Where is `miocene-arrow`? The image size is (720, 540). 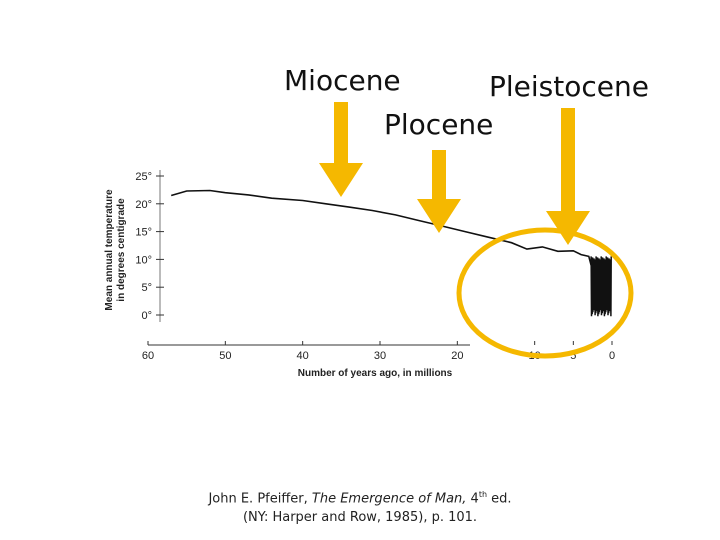 miocene-arrow is located at coordinates (341, 149).